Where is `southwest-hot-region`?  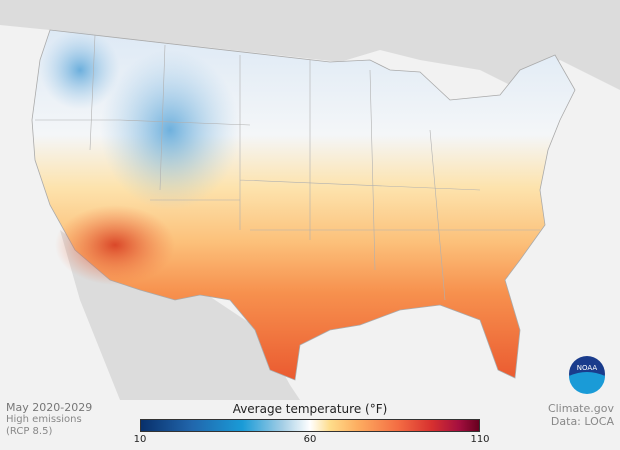 southwest-hot-region is located at coordinates (115, 245).